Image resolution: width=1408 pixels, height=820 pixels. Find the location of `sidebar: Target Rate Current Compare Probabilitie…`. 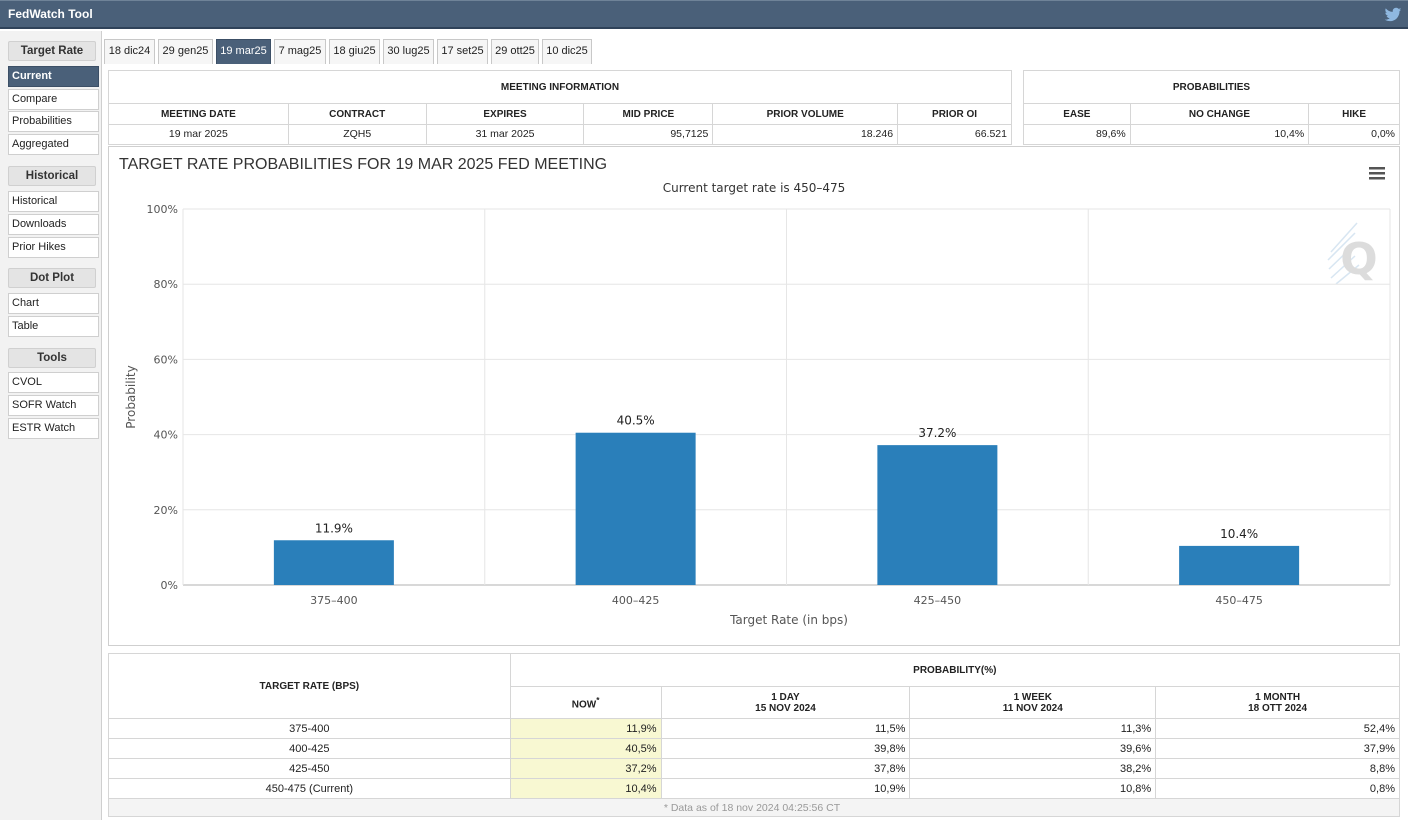

sidebar: Target Rate Current Compare Probabilitie… is located at coordinates (51, 425).